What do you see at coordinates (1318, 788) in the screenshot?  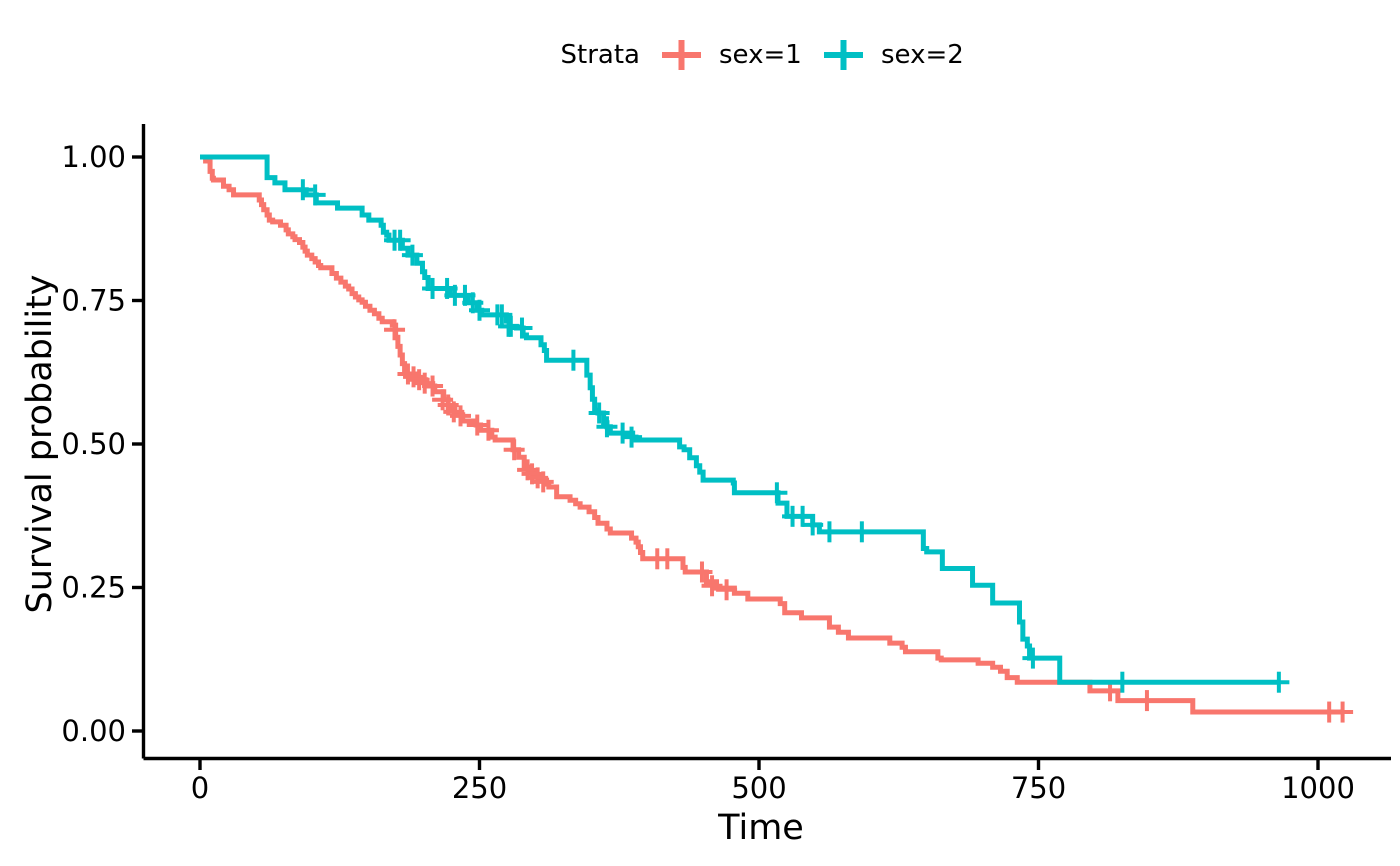 I see `x-tick-label: 1000` at bounding box center [1318, 788].